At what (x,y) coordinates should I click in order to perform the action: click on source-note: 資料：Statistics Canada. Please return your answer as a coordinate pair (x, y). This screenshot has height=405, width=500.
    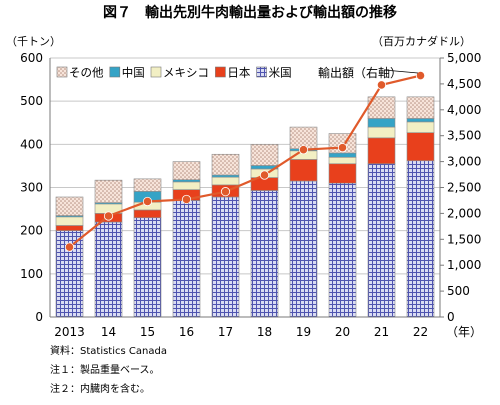
    Looking at the image, I should click on (108, 351).